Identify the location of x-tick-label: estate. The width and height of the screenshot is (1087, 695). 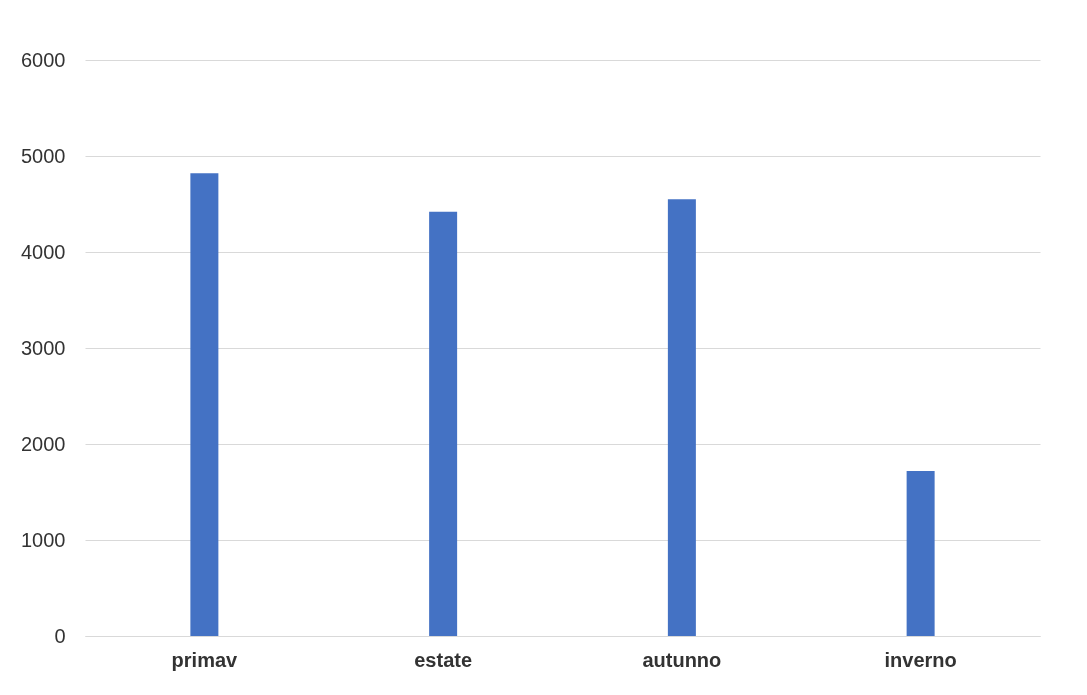
(443, 659).